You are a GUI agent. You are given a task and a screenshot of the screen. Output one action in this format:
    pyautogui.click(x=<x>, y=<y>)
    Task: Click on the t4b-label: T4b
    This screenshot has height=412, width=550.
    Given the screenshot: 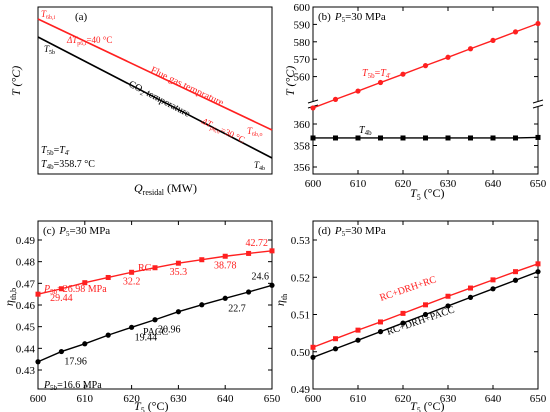 What is the action you would take?
    pyautogui.click(x=259, y=166)
    